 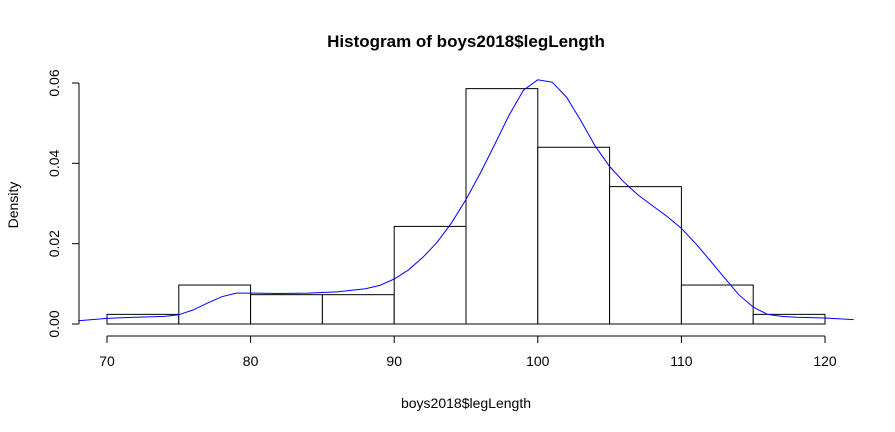 What do you see at coordinates (54, 323) in the screenshot?
I see `y-tick-label-0: 0.00` at bounding box center [54, 323].